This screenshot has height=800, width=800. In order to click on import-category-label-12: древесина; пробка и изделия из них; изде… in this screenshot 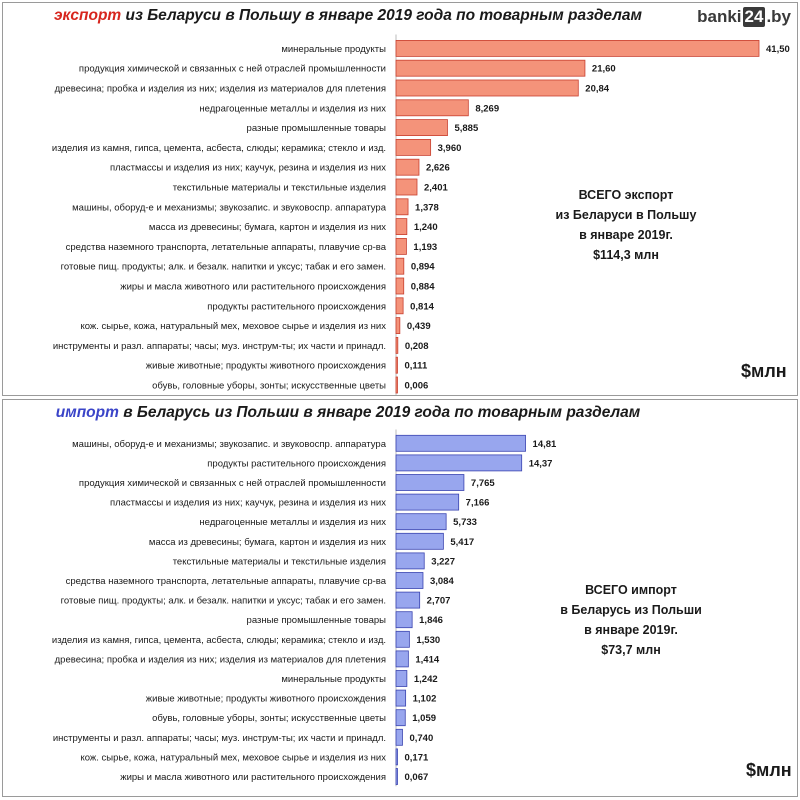, I will do `click(220, 659)`.